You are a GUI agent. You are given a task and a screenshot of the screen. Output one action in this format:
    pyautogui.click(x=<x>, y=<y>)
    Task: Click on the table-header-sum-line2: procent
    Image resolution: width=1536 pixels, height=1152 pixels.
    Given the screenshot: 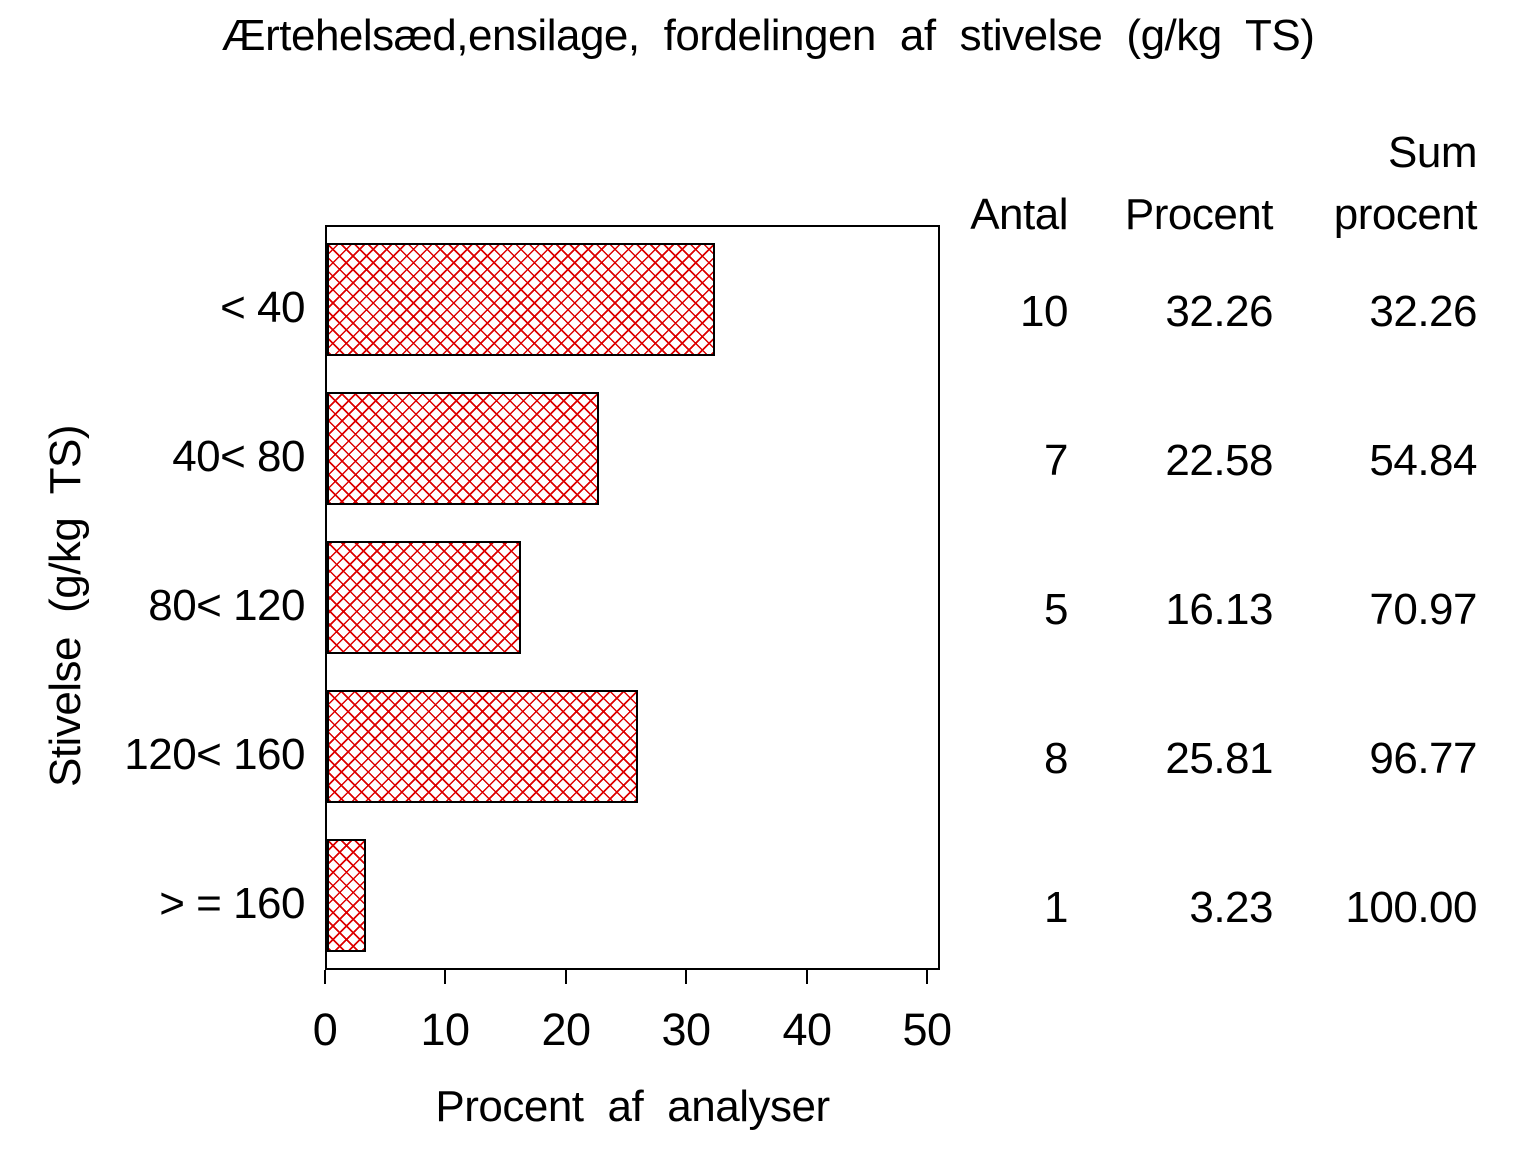 What is the action you would take?
    pyautogui.click(x=1405, y=214)
    